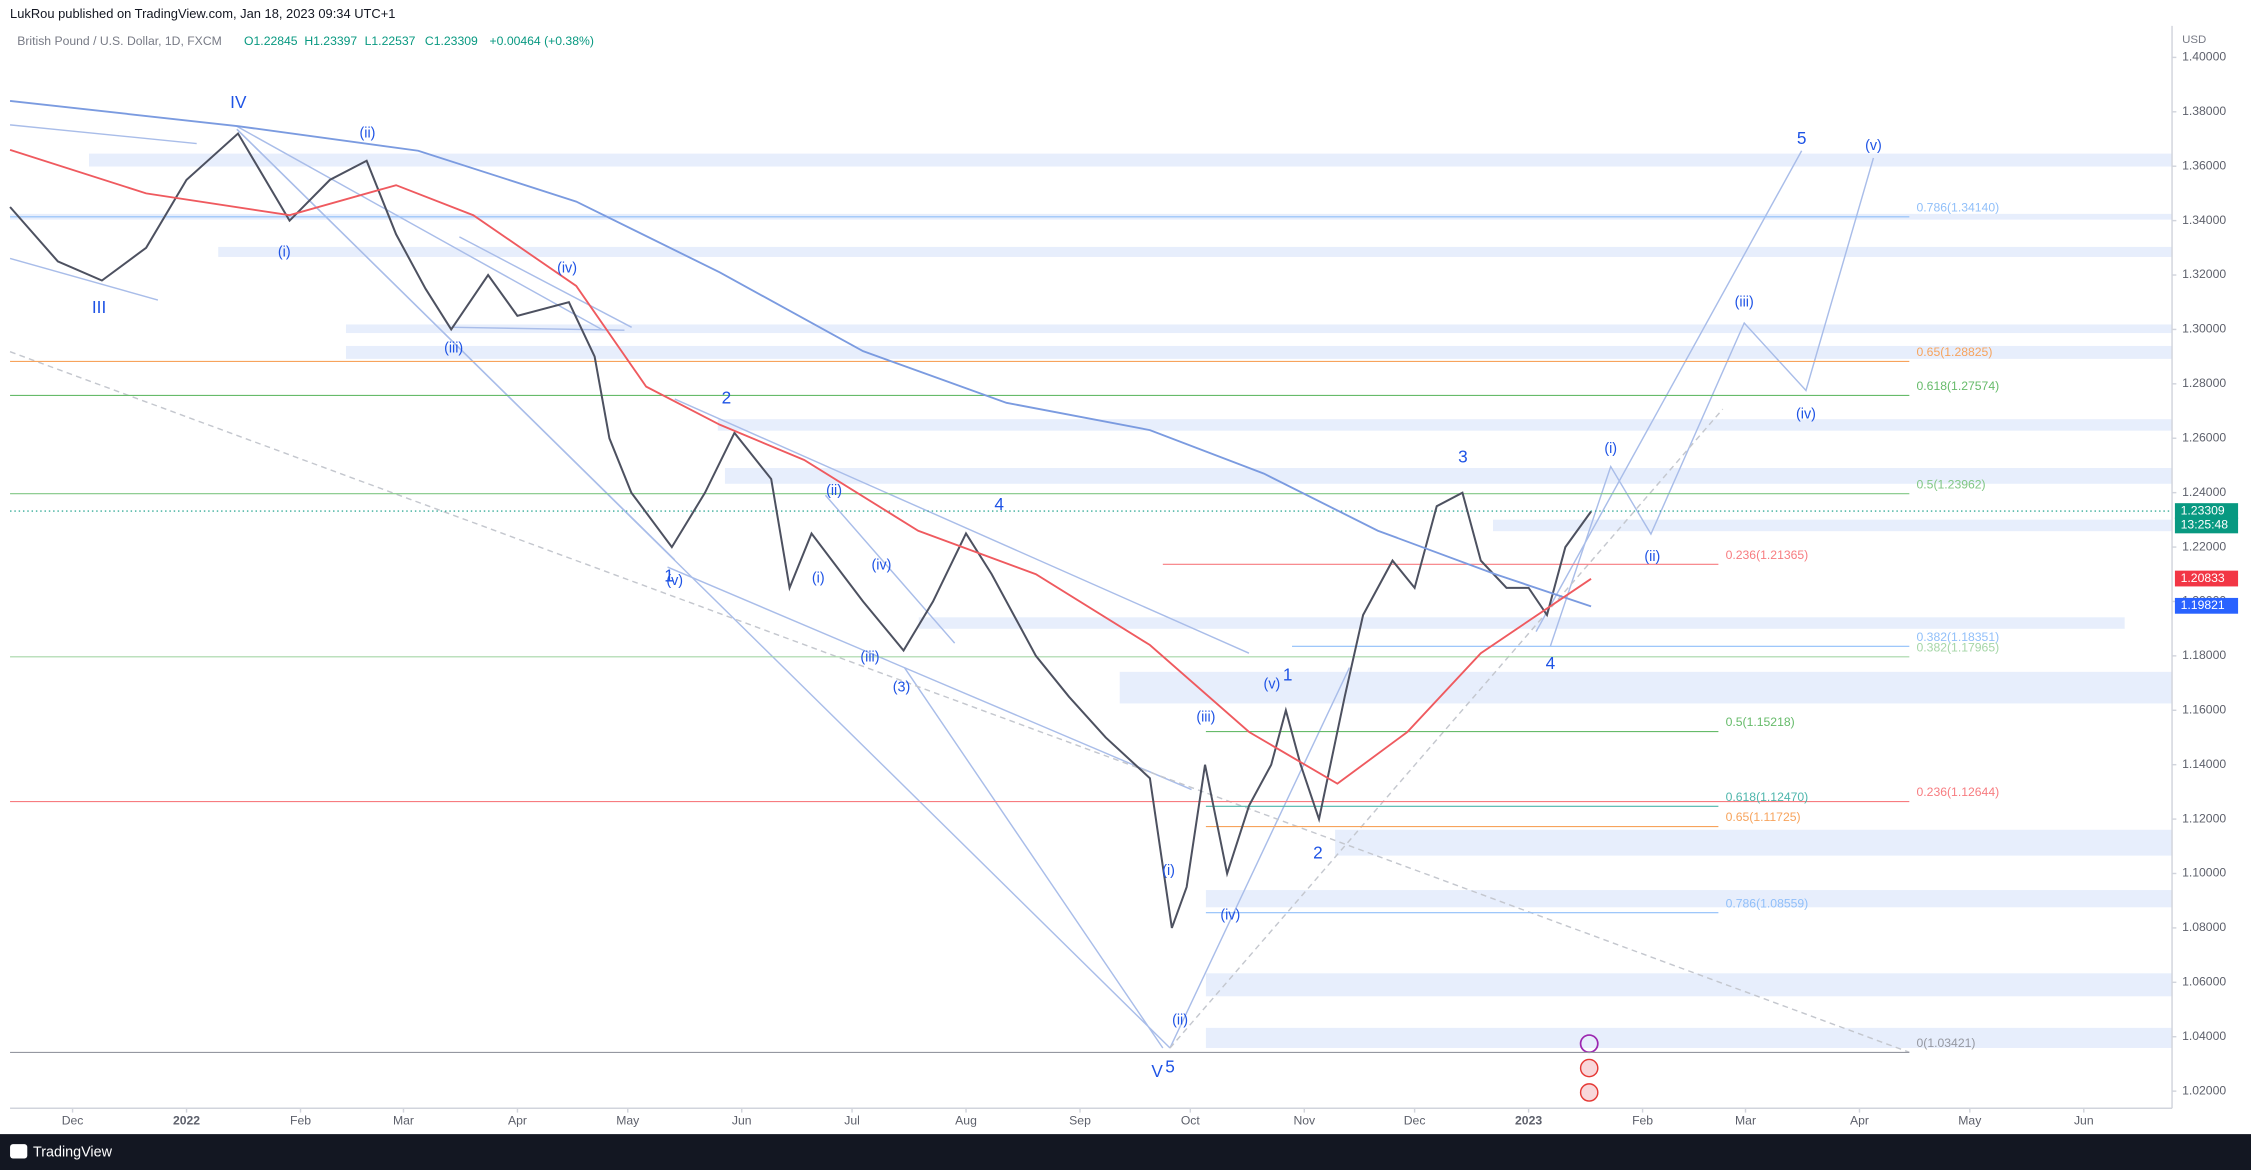 This screenshot has width=2251, height=1170. What do you see at coordinates (2204, 383) in the screenshot?
I see `y-tick-label: 1.28000` at bounding box center [2204, 383].